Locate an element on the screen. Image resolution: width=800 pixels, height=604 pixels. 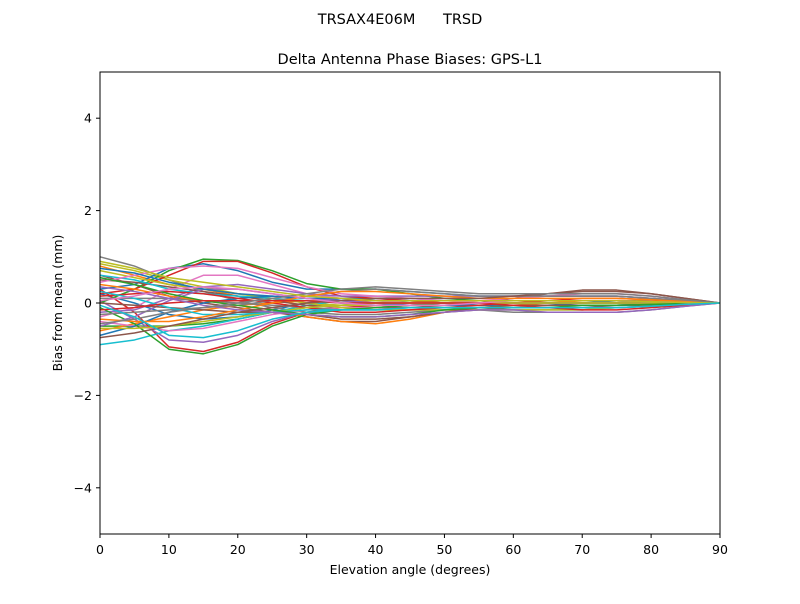
y-tick-label: 2 is located at coordinates (88, 210).